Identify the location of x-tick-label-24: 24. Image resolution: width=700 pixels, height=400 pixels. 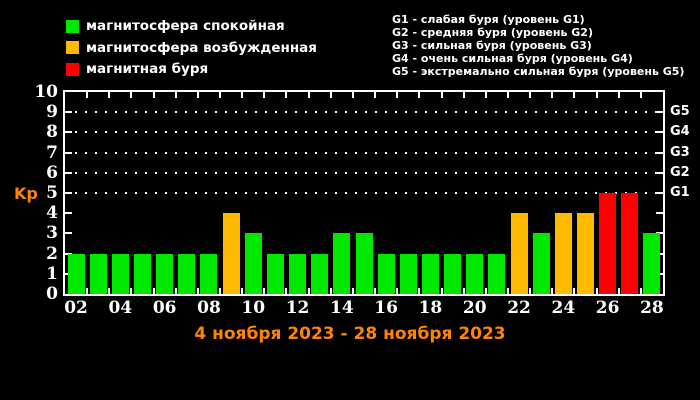
(563, 308).